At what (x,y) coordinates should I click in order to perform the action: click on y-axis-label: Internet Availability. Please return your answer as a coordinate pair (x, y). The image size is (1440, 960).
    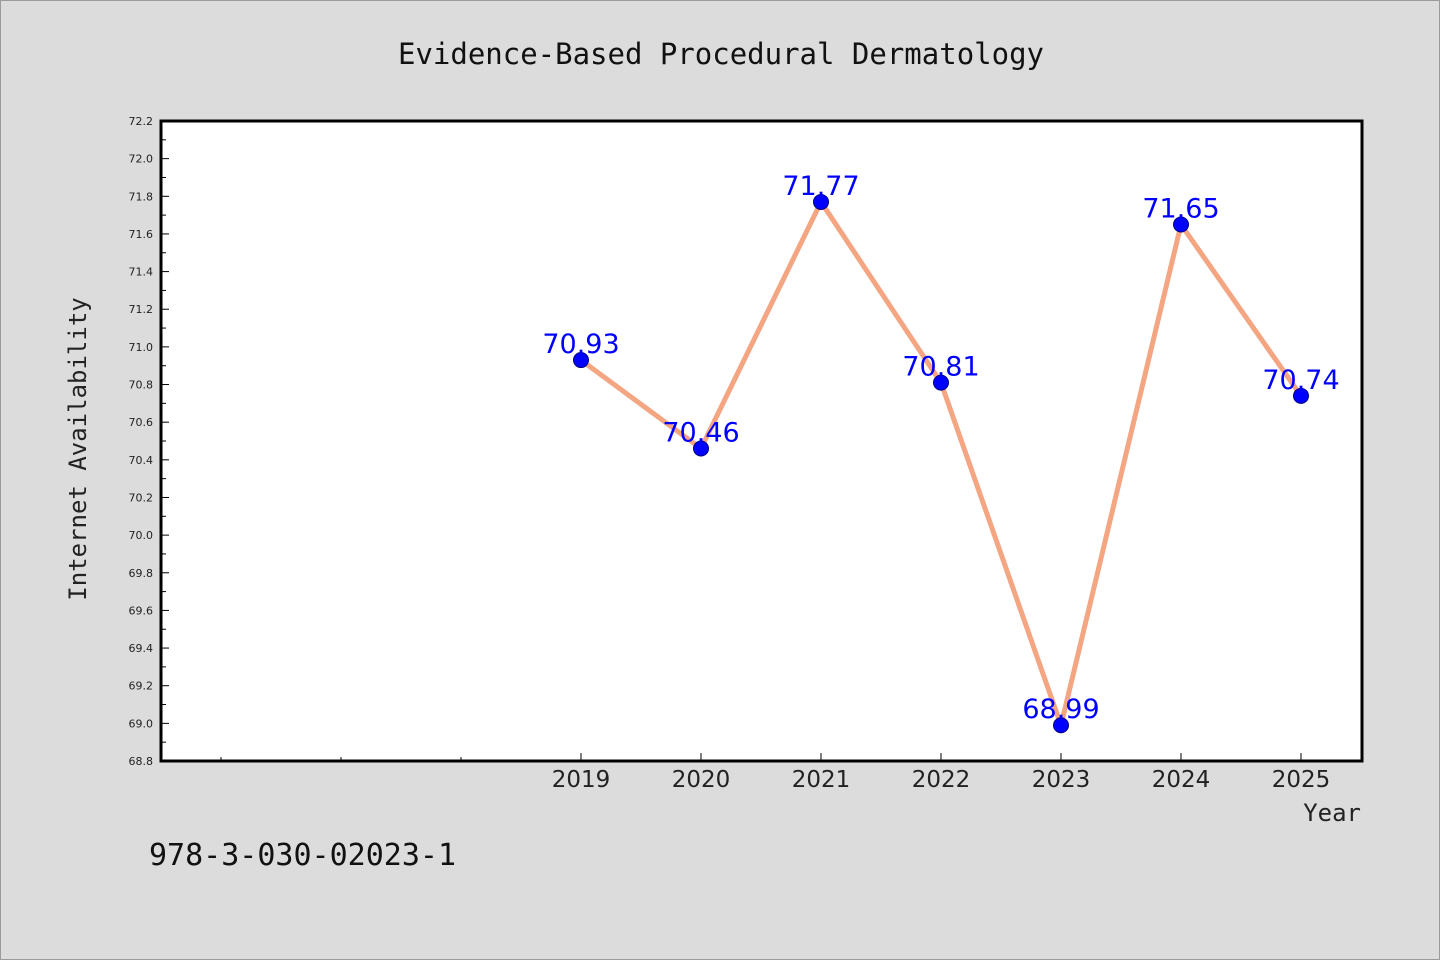
    Looking at the image, I should click on (78, 448).